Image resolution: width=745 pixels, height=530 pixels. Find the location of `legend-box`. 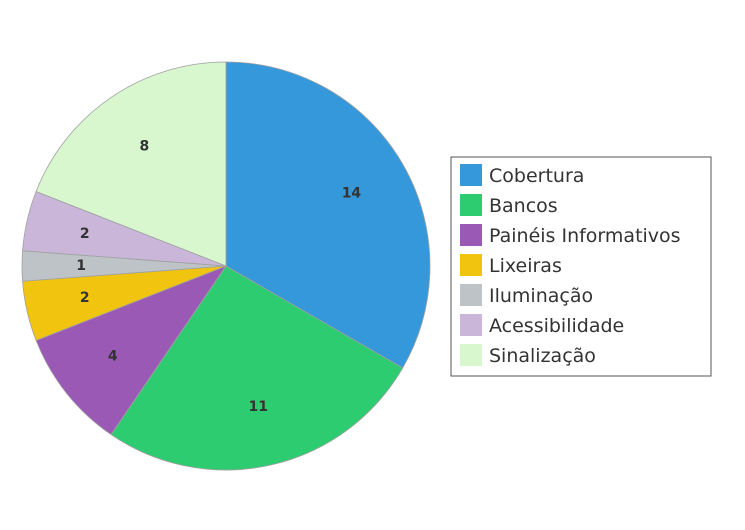

legend-box is located at coordinates (581, 266).